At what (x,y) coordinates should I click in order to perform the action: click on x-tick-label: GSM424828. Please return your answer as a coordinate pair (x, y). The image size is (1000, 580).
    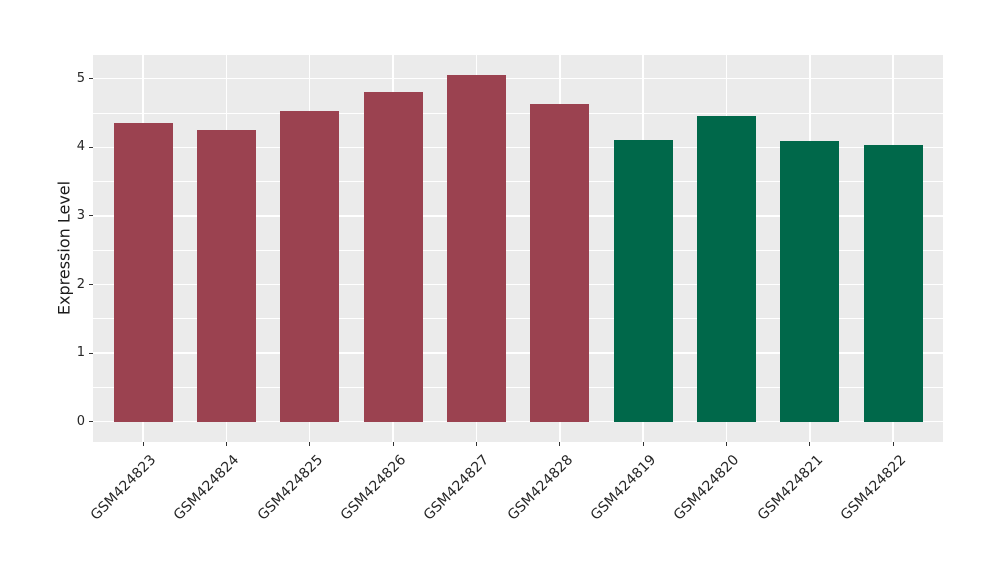
    Looking at the image, I should click on (540, 488).